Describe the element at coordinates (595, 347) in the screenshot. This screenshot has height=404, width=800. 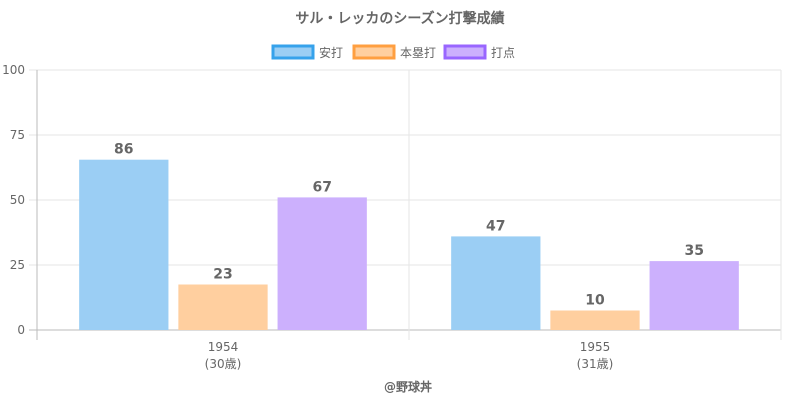
I see `x-tick-label-1955: 1955` at that location.